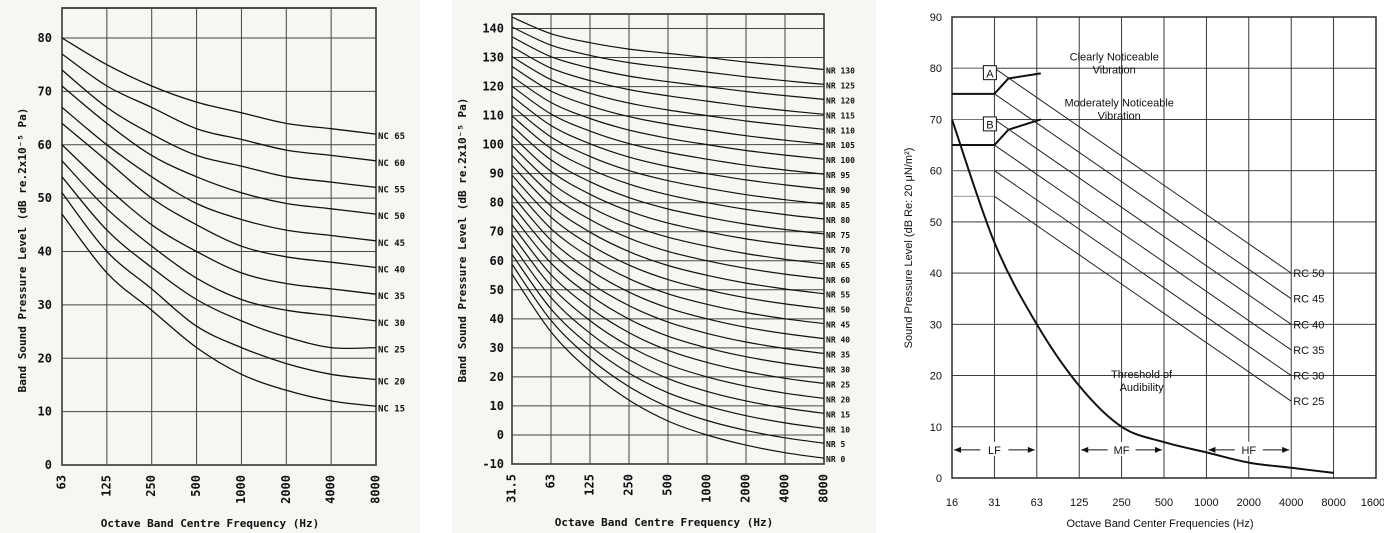 The height and width of the screenshot is (533, 1384). I want to click on label-a: A, so click(990, 74).